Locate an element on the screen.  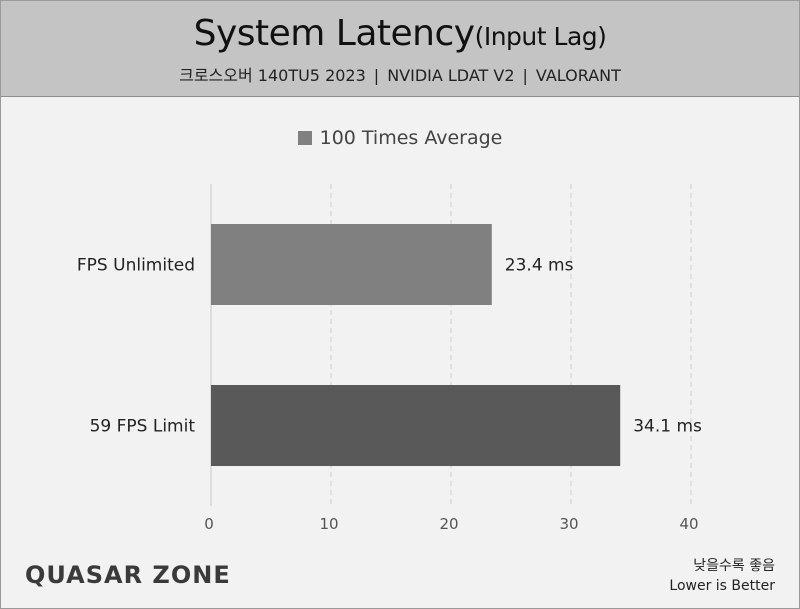
chart-title: System Latency(Input Lag) is located at coordinates (400, 33).